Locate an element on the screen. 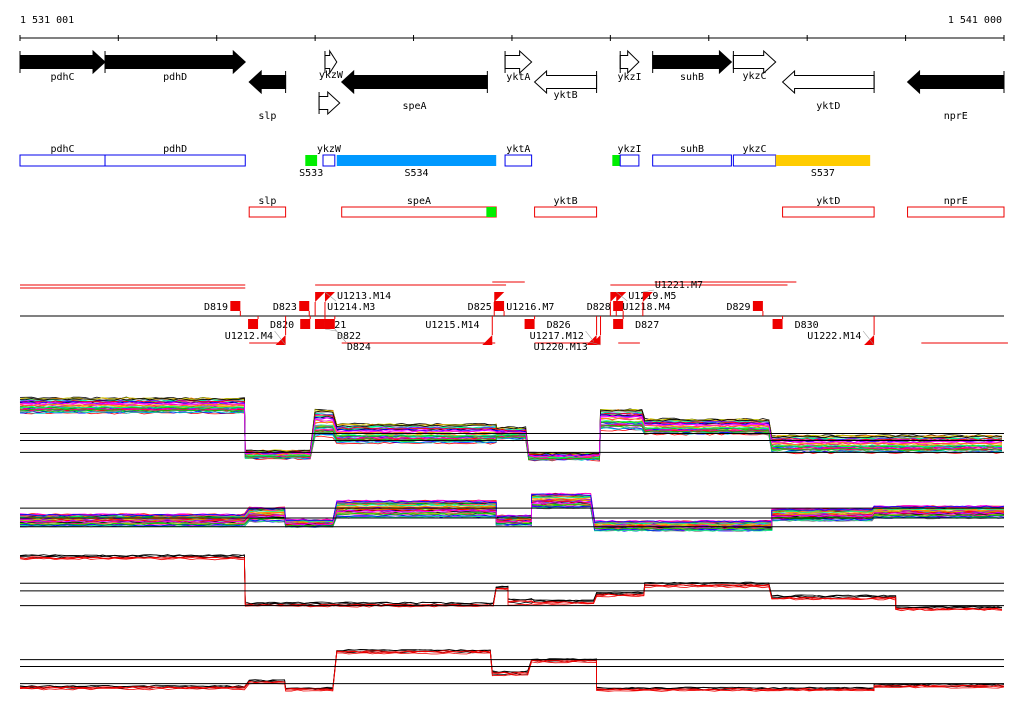 The image size is (1024, 714). gene-label: speA is located at coordinates (414, 106).